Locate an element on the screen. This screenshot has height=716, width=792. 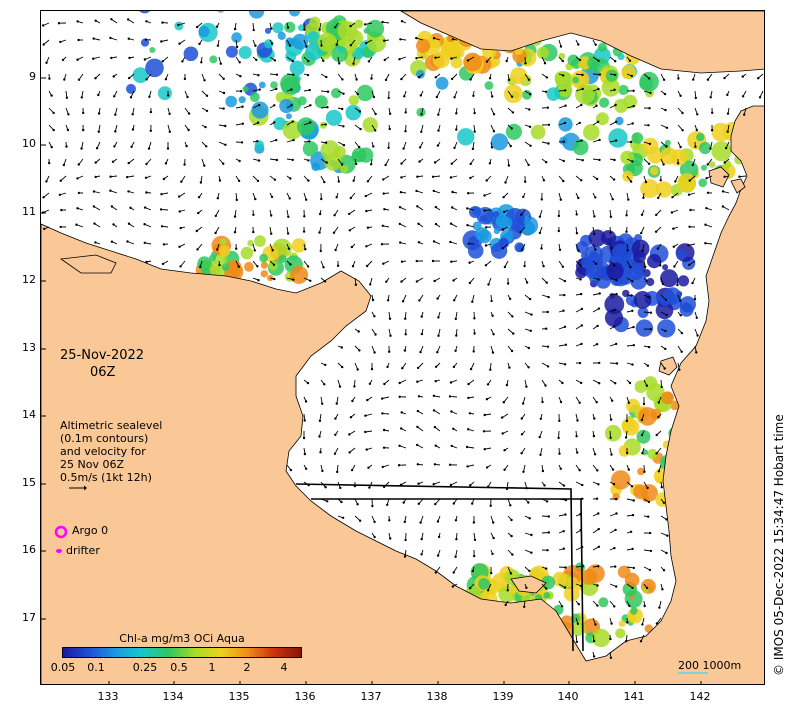
landmass-torres-islands is located at coordinates (727, 180).